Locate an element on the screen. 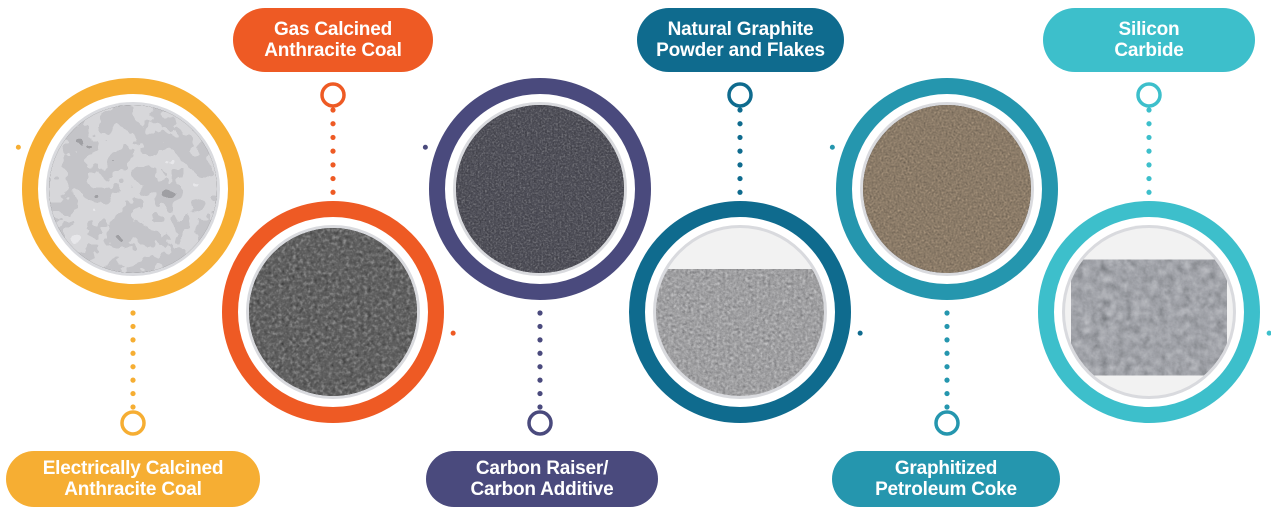  electrically-calcined-anthracite-coal-label: Electrically Calcined Anthracite Coal is located at coordinates (133, 479).